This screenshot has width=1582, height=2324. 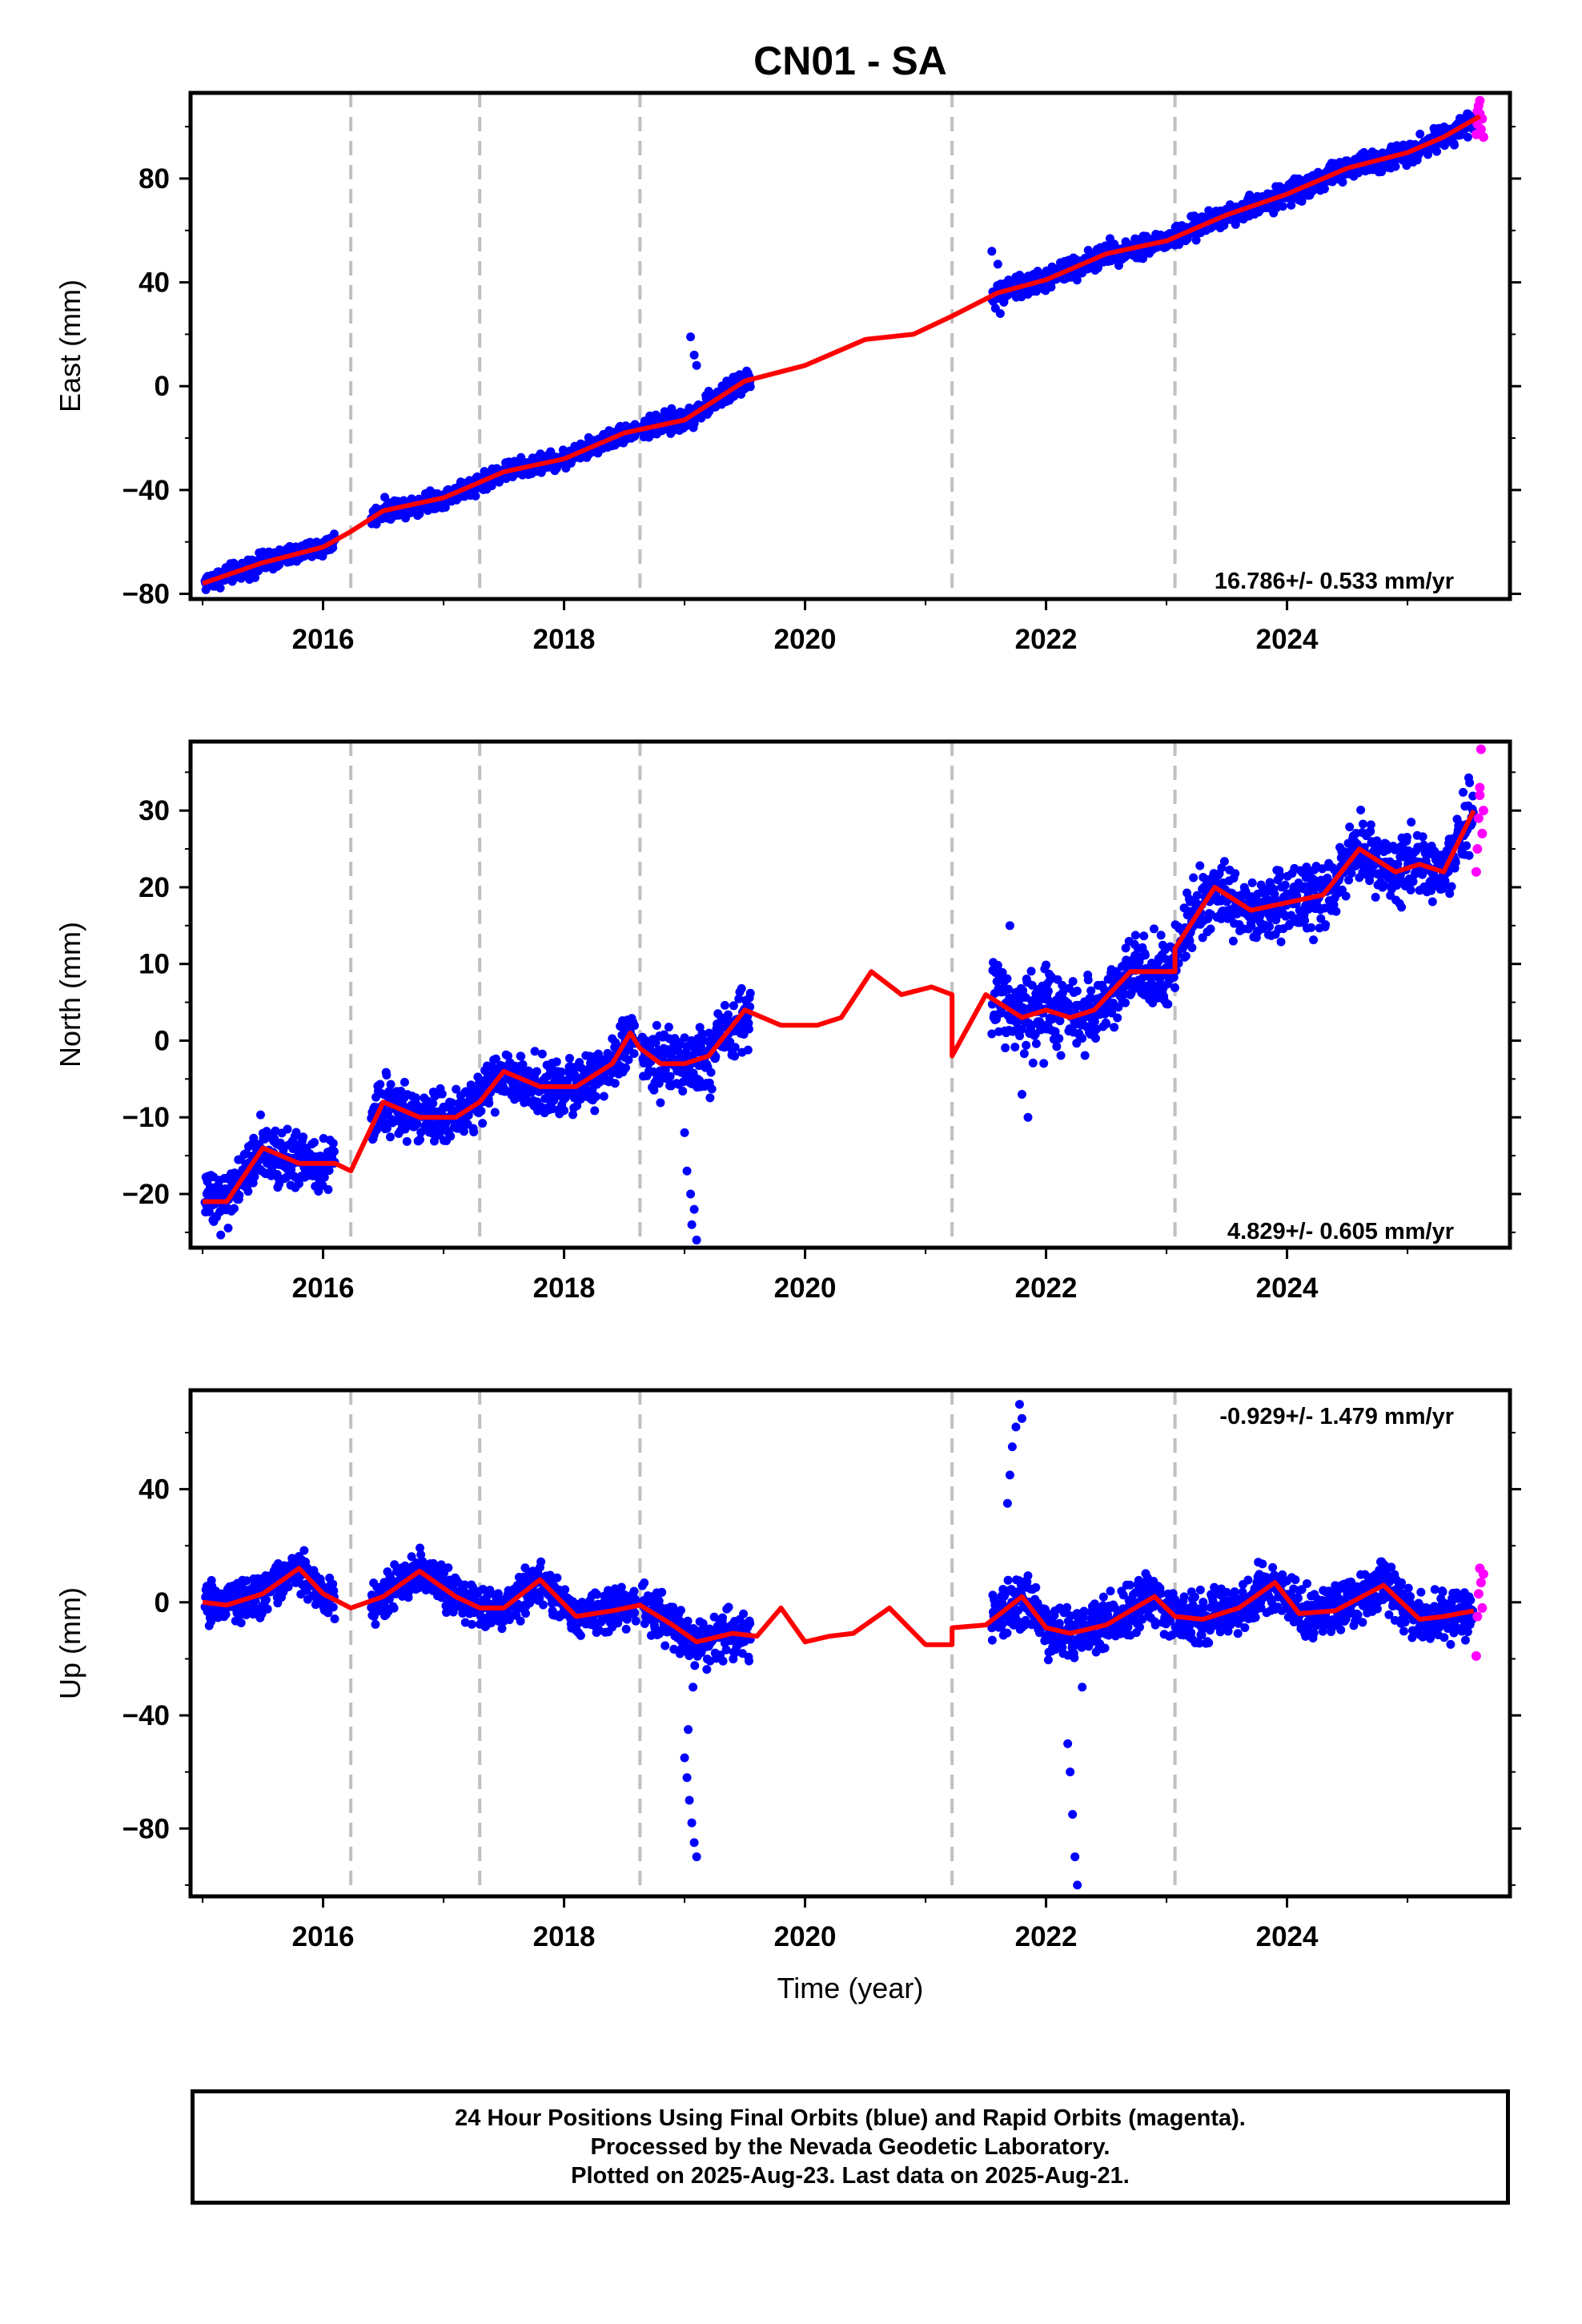 I want to click on y-tick-label: −80, so click(x=146, y=594).